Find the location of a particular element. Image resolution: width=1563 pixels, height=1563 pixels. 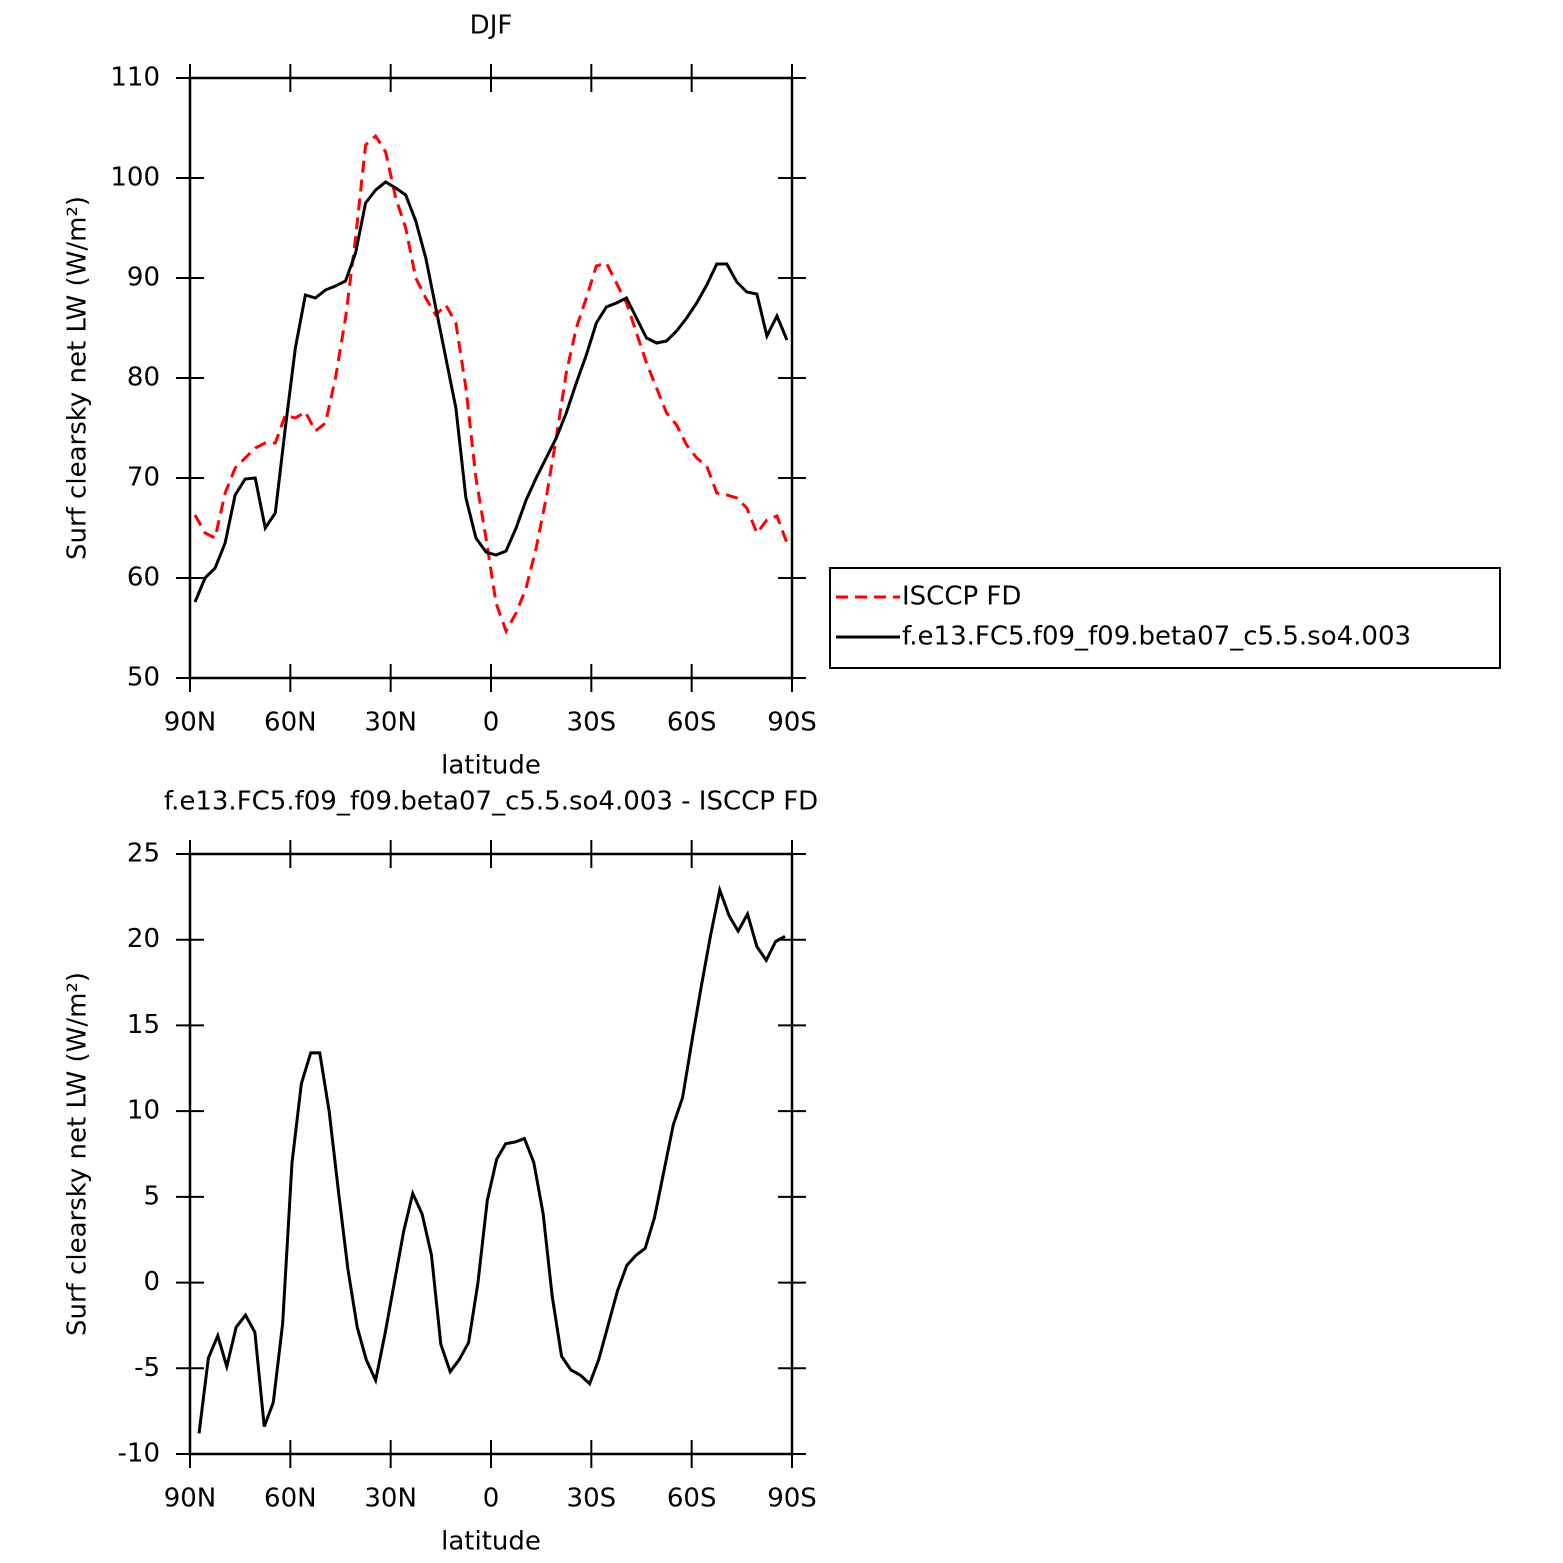

y-tick-label: -10 is located at coordinates (139, 1454).